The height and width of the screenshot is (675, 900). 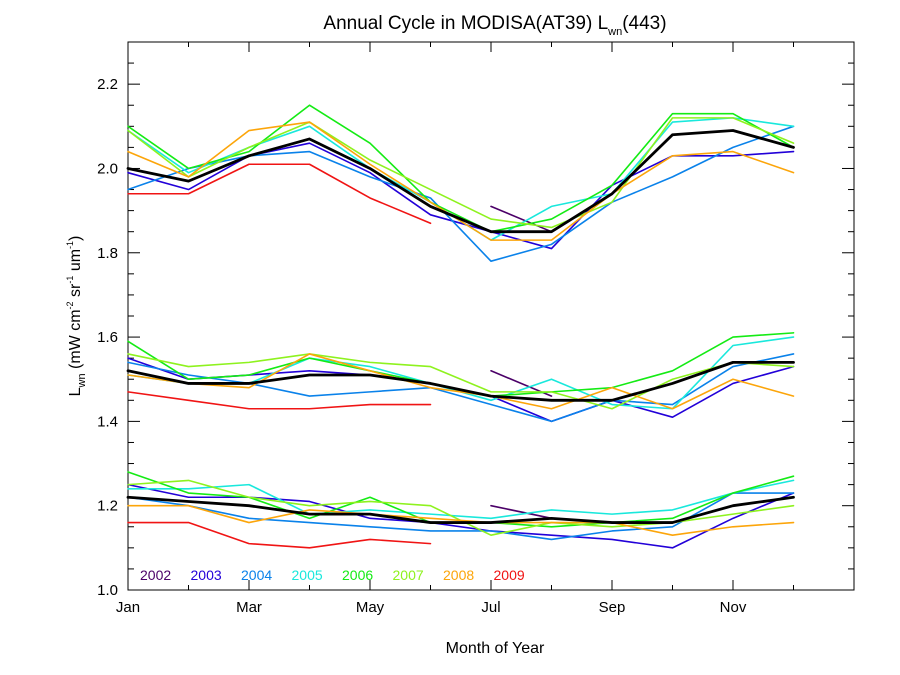 I want to click on chart-title: Annual Cycle in MODISA(AT39) Lwn(443), so click(x=494, y=25).